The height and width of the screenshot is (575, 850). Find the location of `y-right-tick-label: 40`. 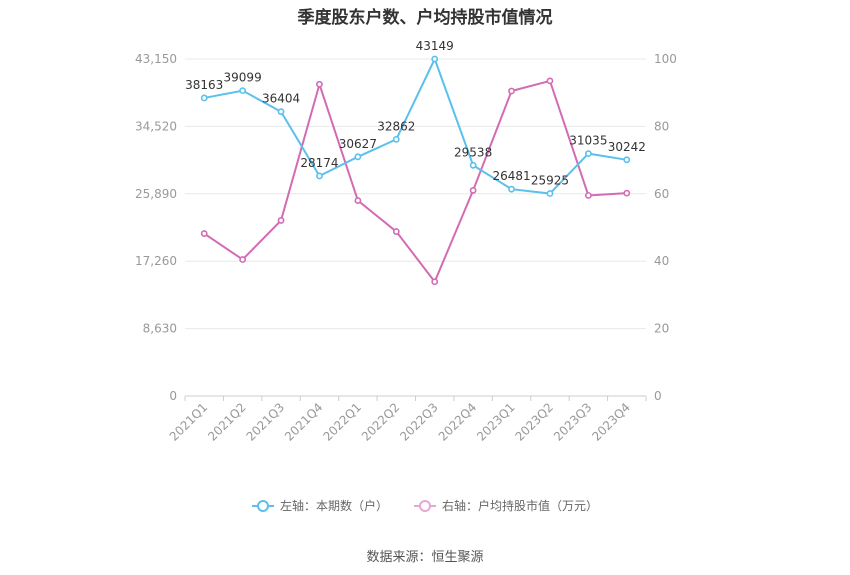

y-right-tick-label: 40 is located at coordinates (661, 261).